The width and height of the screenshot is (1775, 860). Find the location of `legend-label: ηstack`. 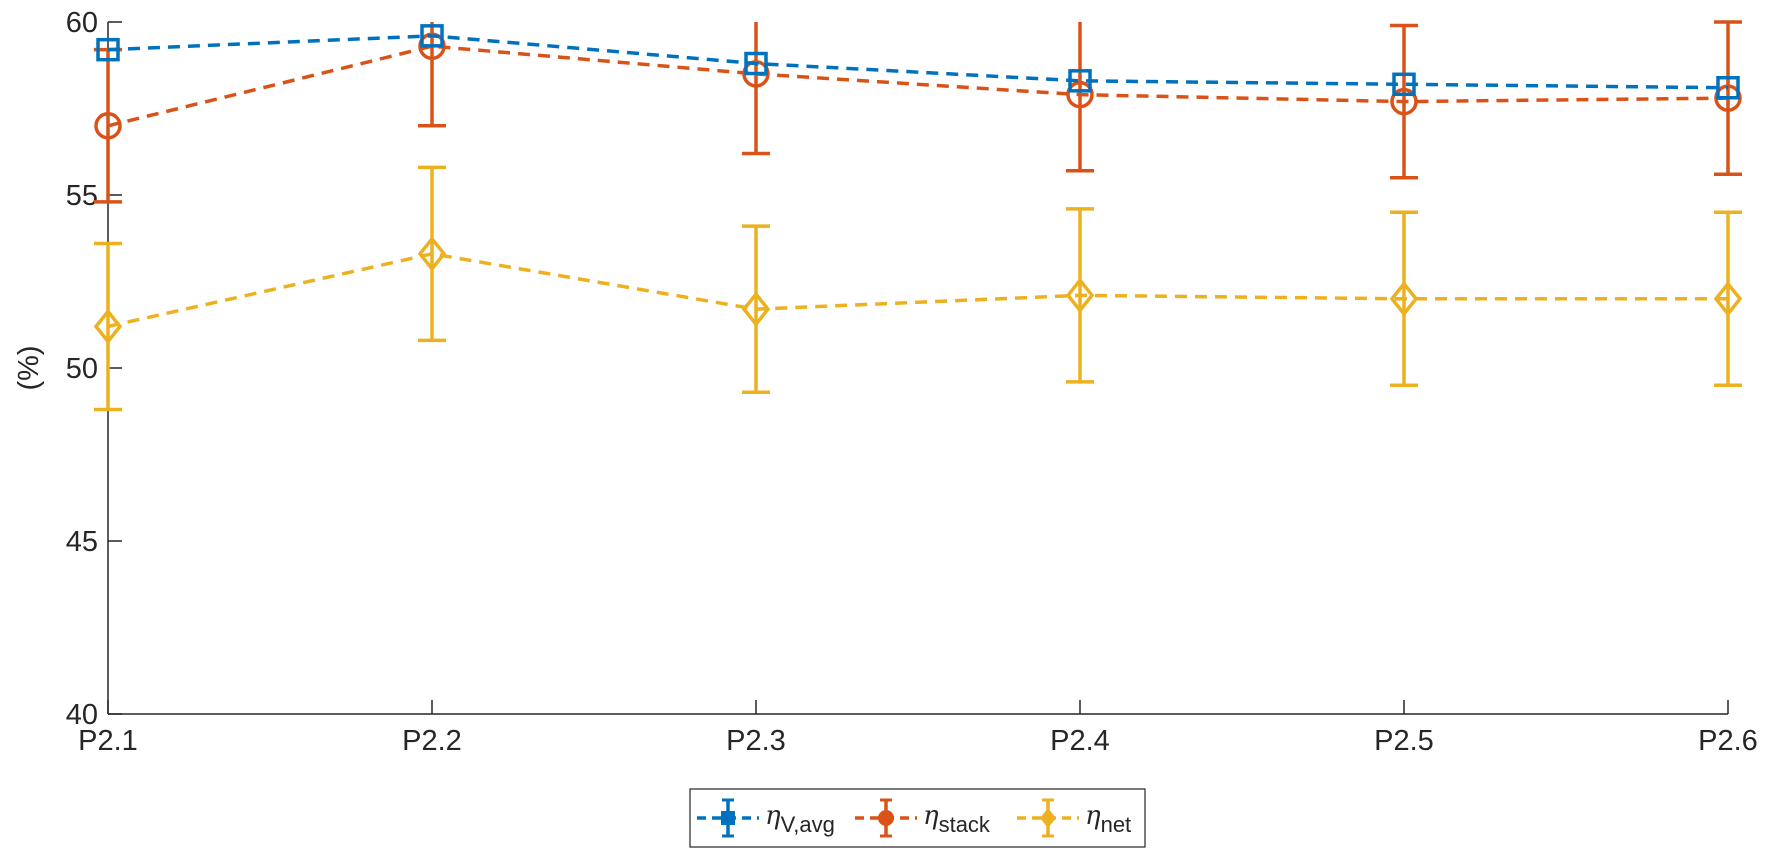

legend-label: ηstack is located at coordinates (957, 819).